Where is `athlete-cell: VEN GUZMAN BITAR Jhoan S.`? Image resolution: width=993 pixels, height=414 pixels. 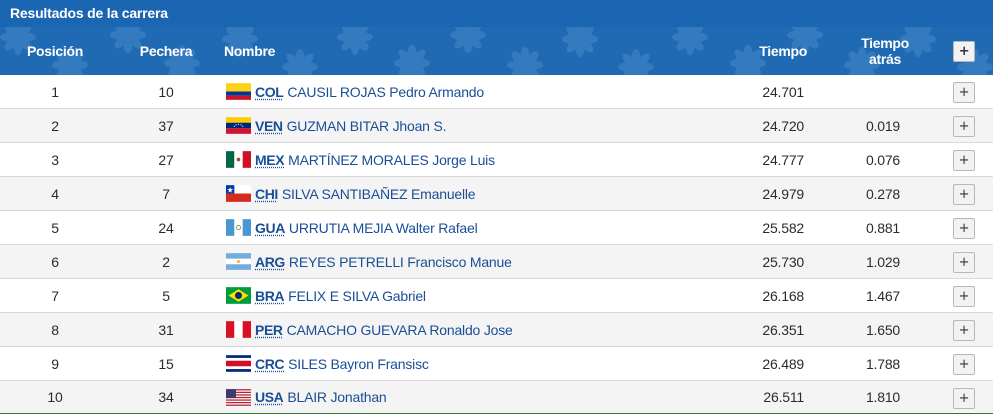 athlete-cell: VEN GUZMAN BITAR Jhoan S. is located at coordinates (456, 125).